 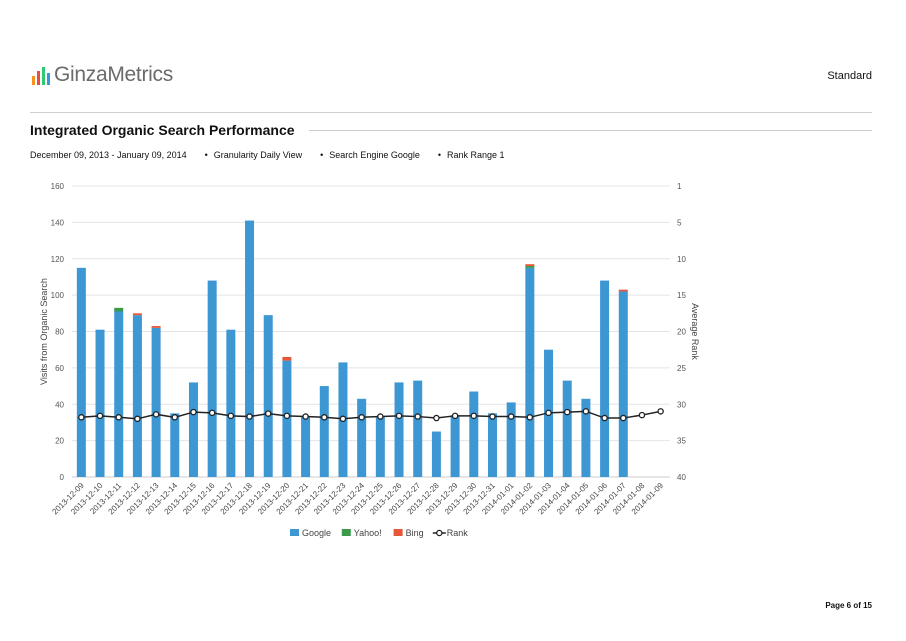 What do you see at coordinates (58, 186) in the screenshot?
I see `y-tick-label: 160` at bounding box center [58, 186].